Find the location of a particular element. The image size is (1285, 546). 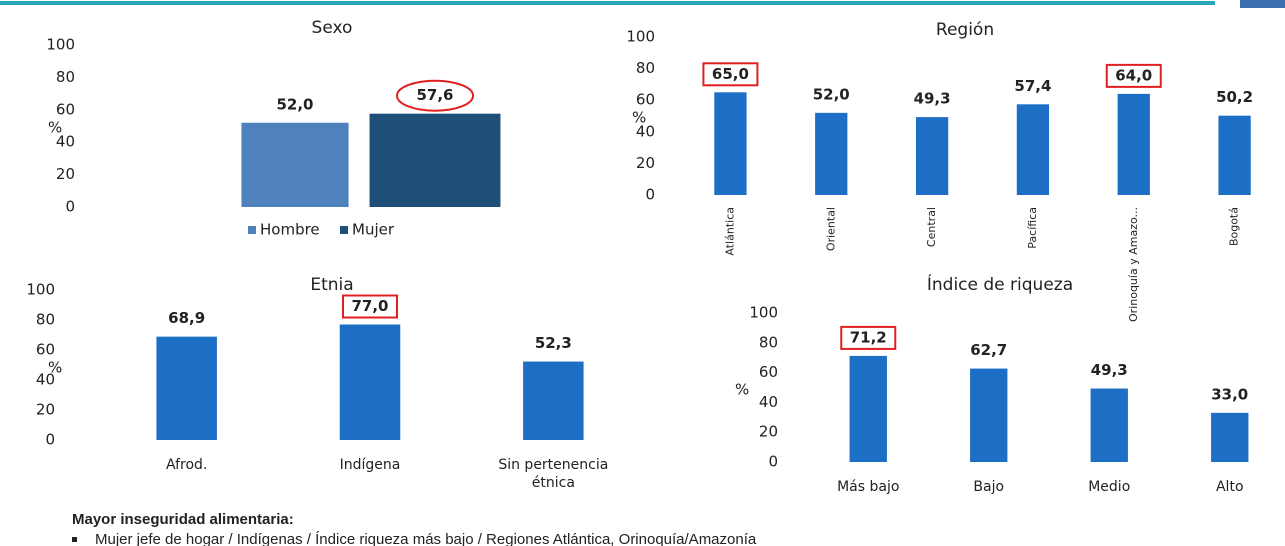

legend-label: Hombre is located at coordinates (290, 230).